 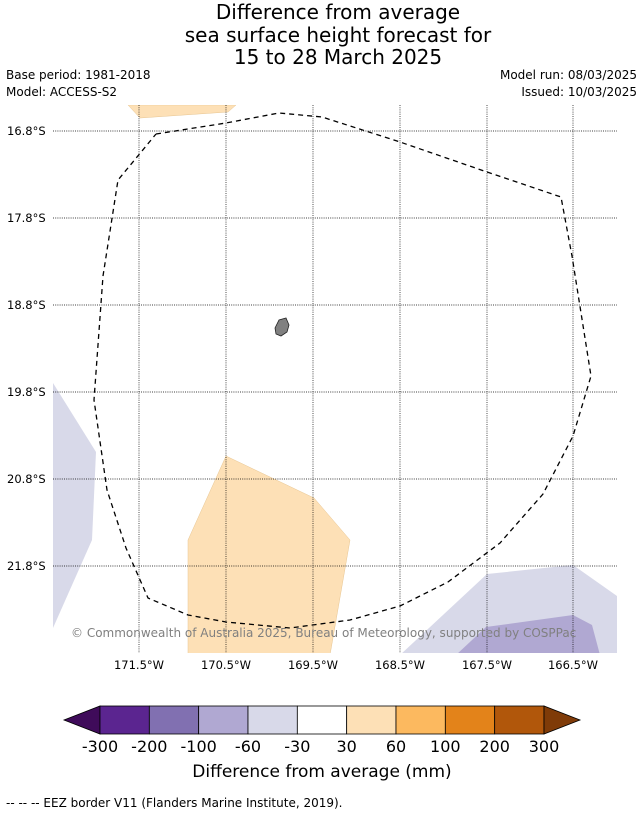 What do you see at coordinates (74, 505) in the screenshot?
I see `negative-anomaly-region-west` at bounding box center [74, 505].